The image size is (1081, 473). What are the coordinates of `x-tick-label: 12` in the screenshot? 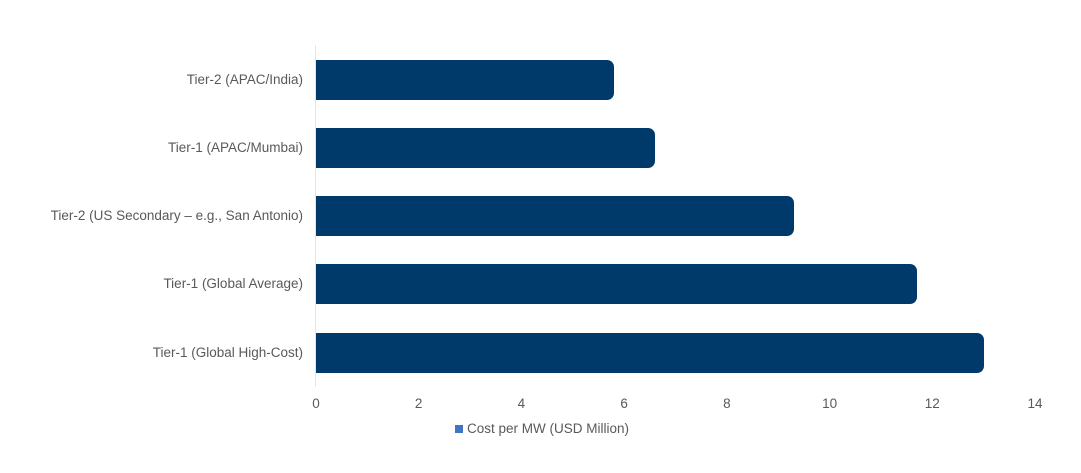 It's located at (932, 403).